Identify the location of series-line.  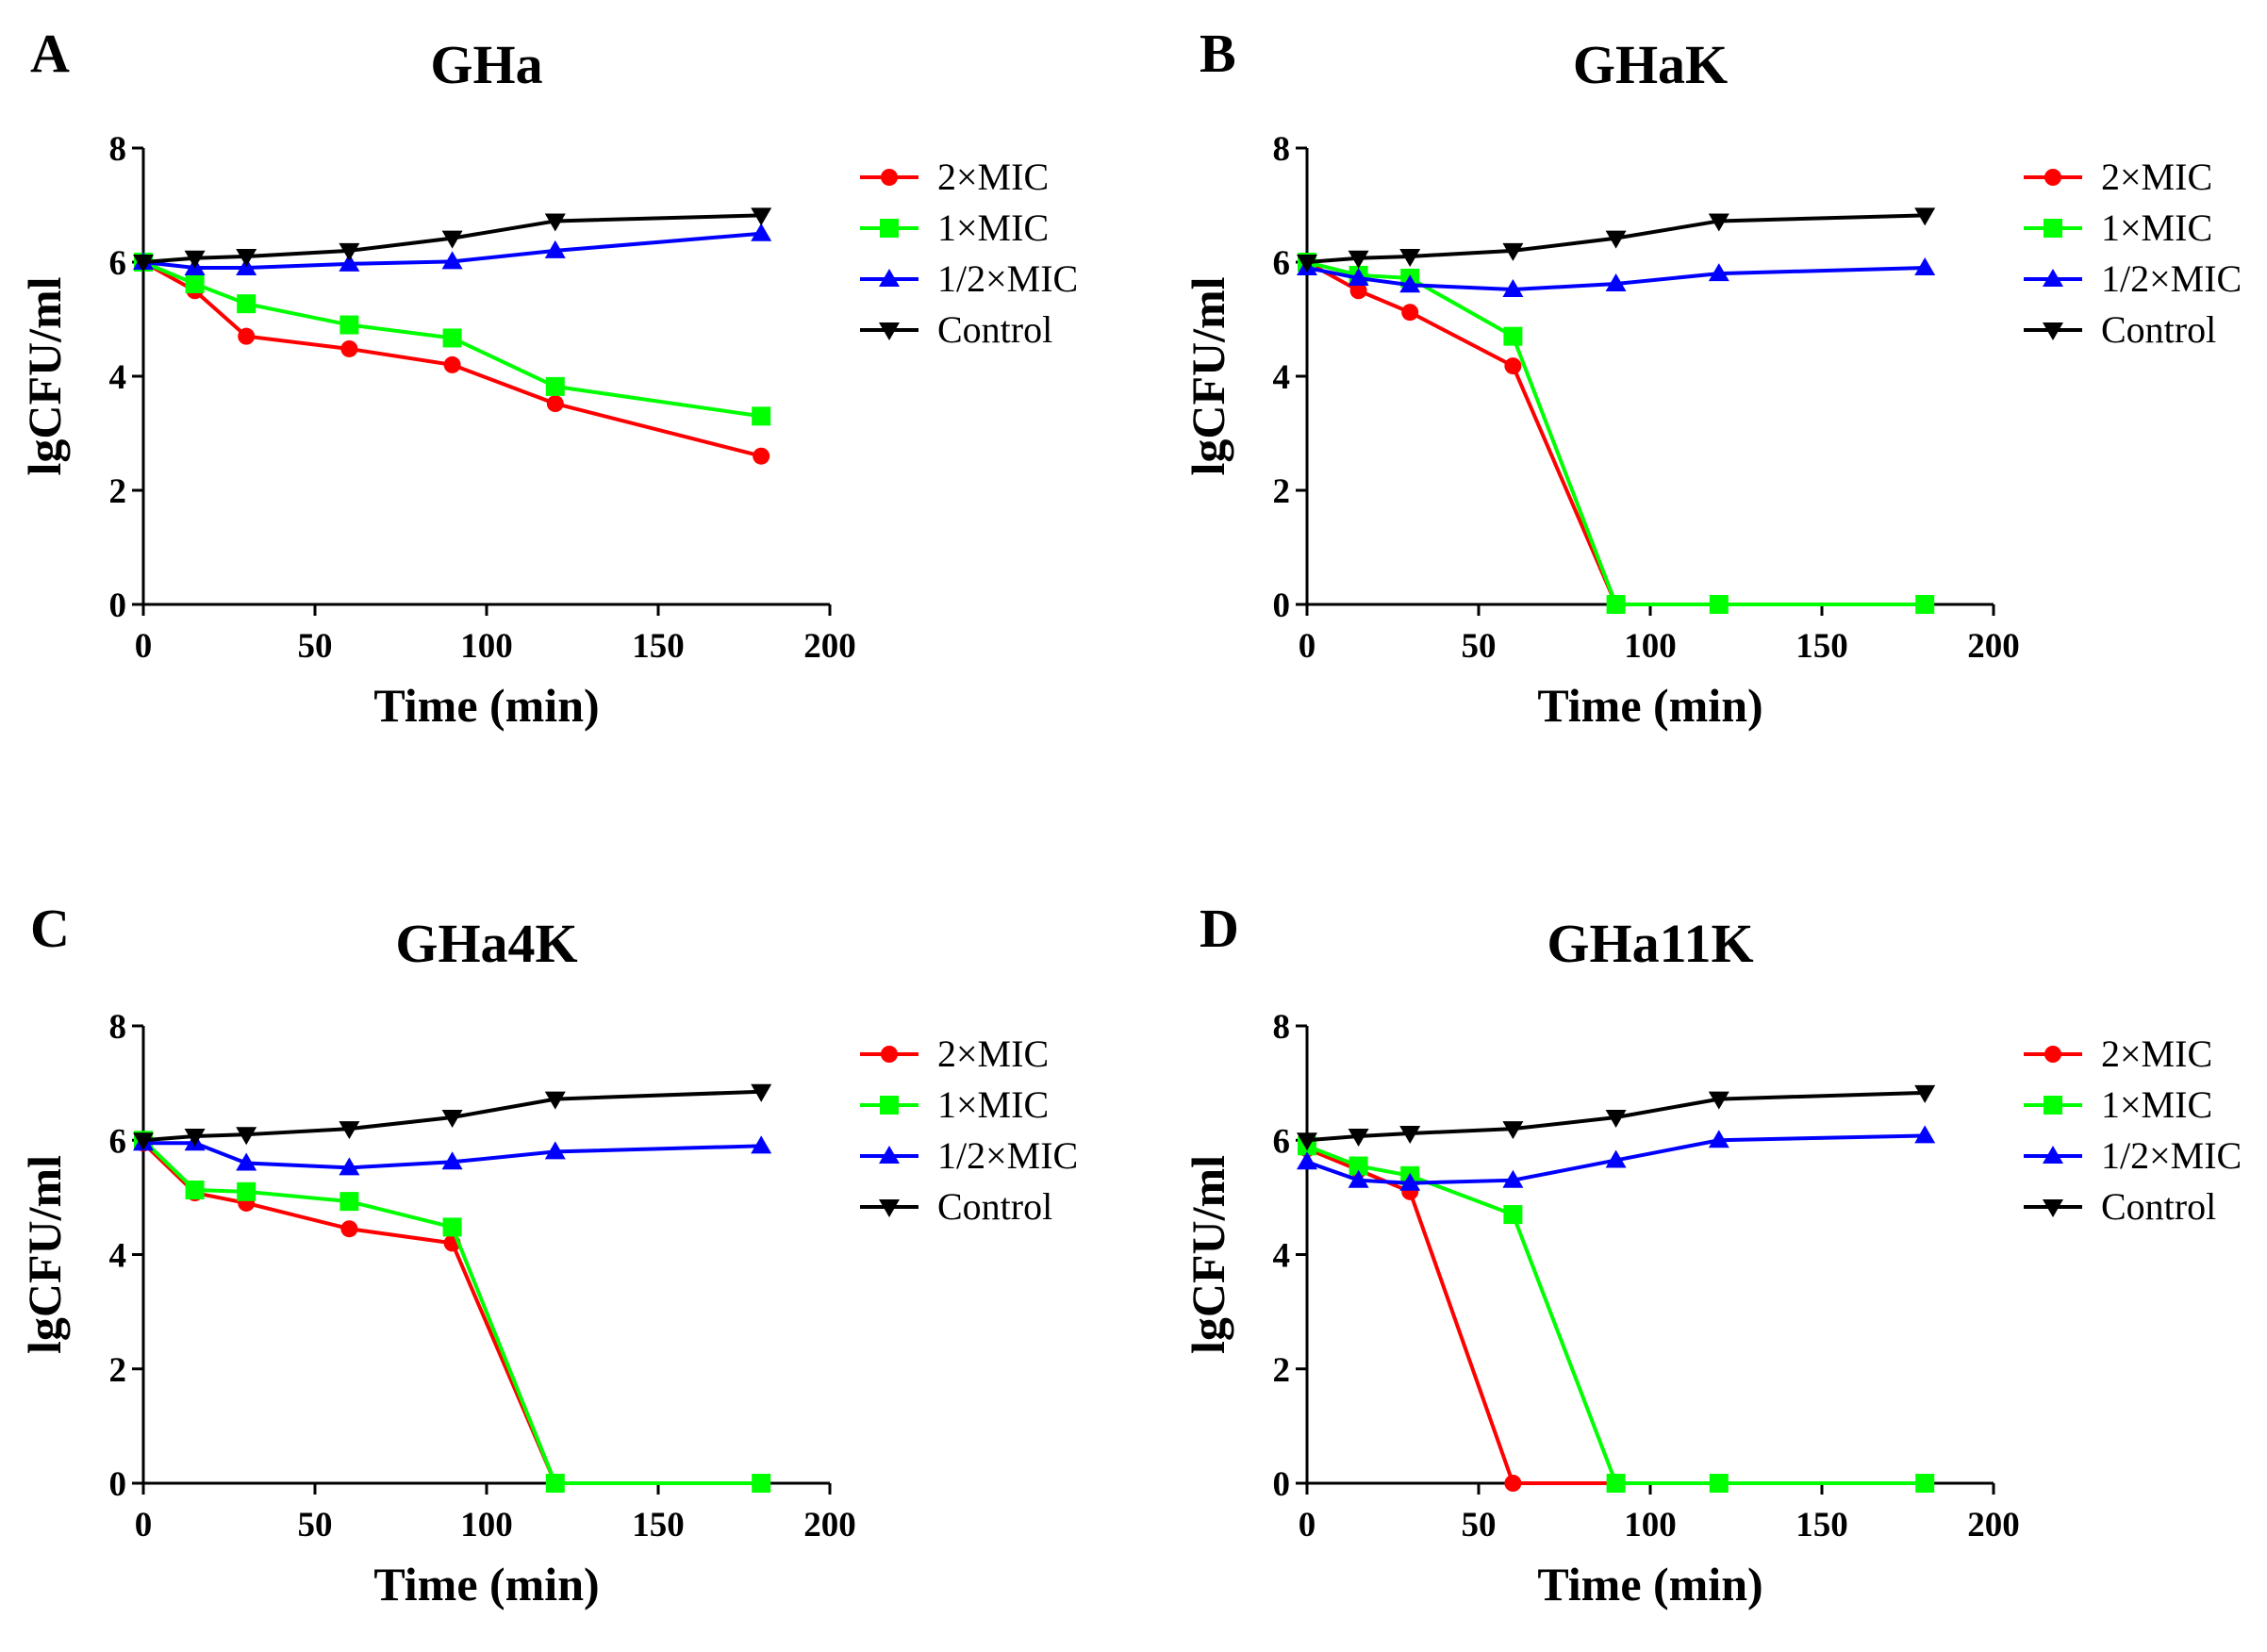
(451, 1311).